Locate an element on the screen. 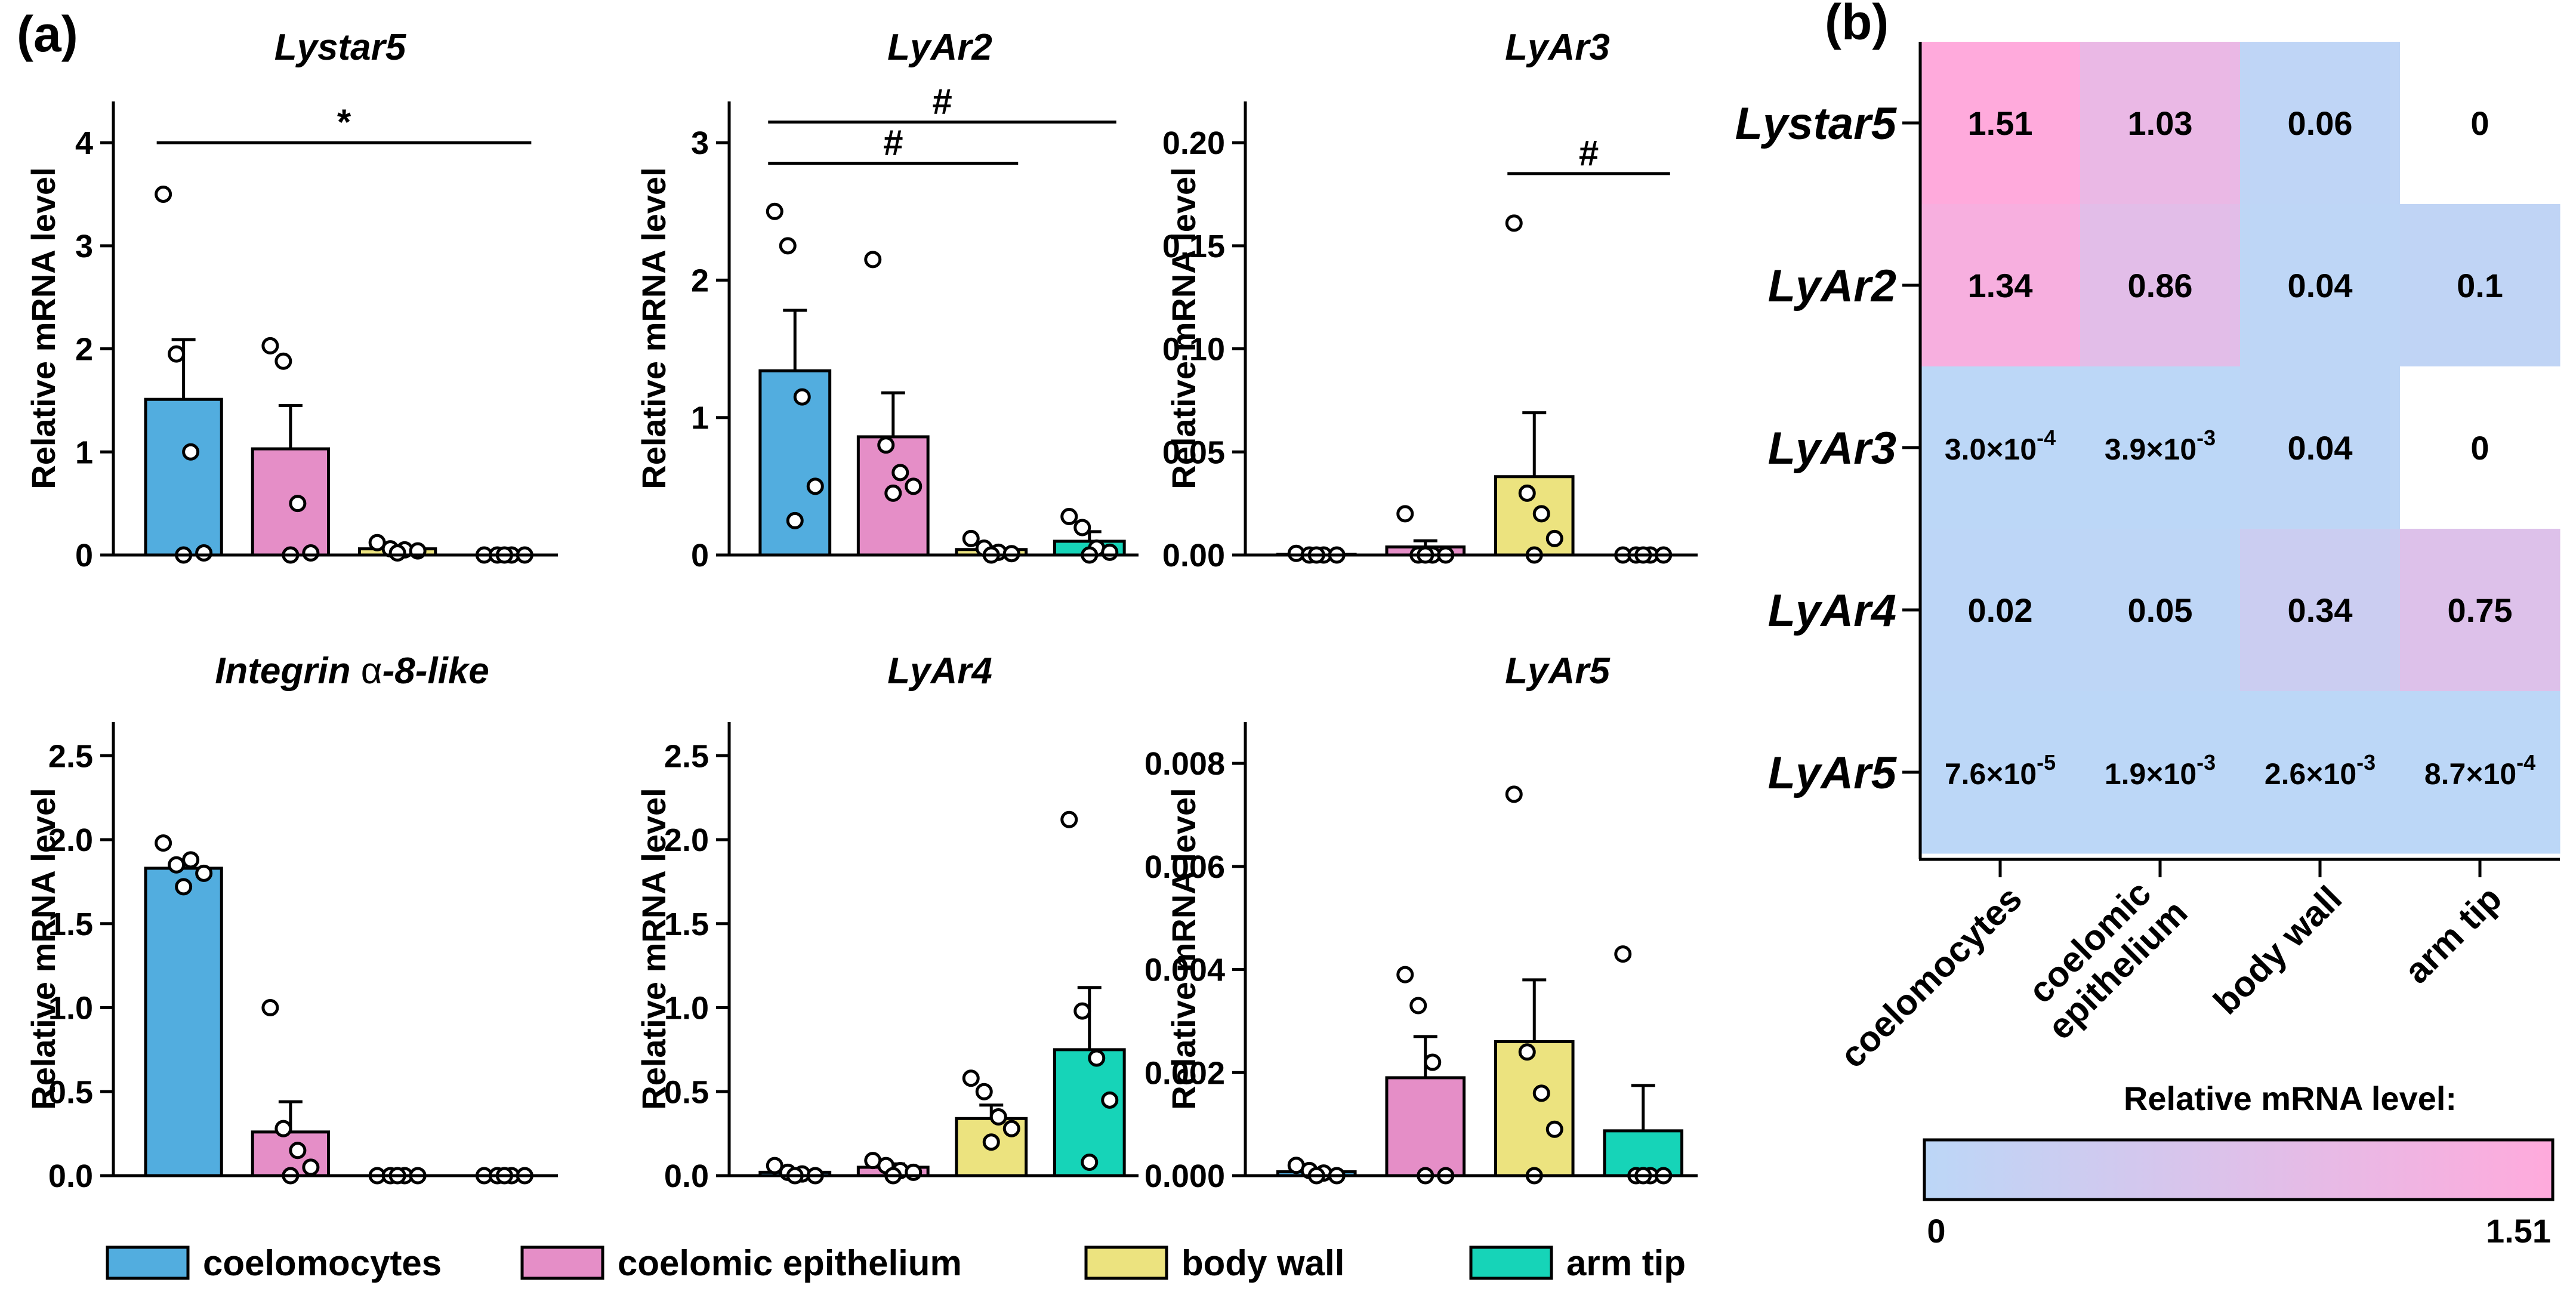 This screenshot has height=1298, width=2576. y-tick-label: 1.5 is located at coordinates (686, 924).